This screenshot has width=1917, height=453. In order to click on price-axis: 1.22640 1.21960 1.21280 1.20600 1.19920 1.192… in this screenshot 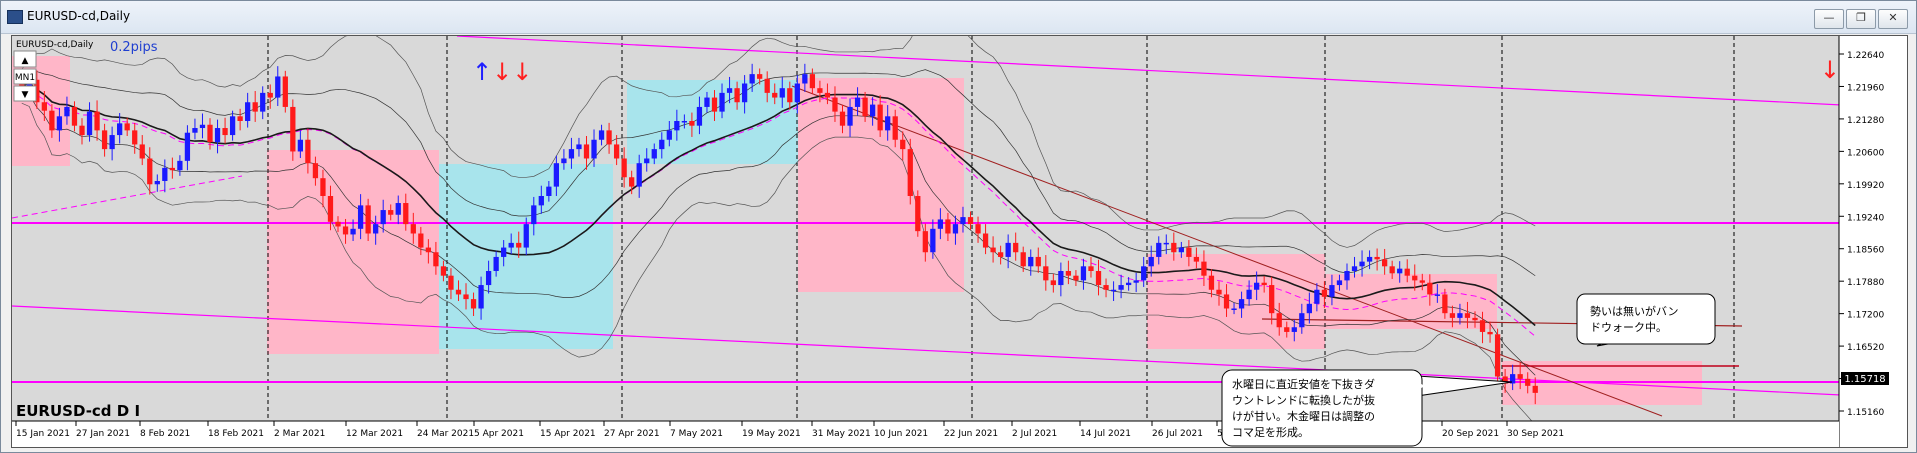, I will do `click(1861, 234)`.